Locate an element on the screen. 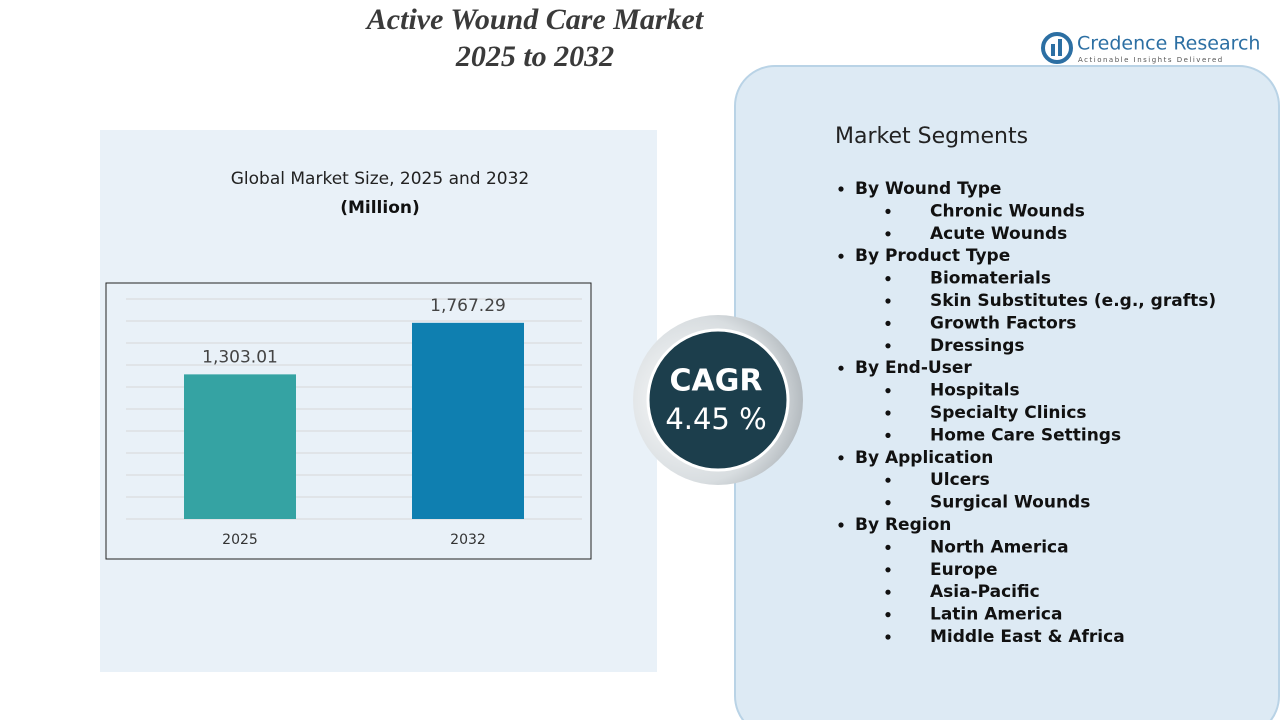 The width and height of the screenshot is (1280, 724). segment-item: Home Care Settings is located at coordinates (1025, 435).